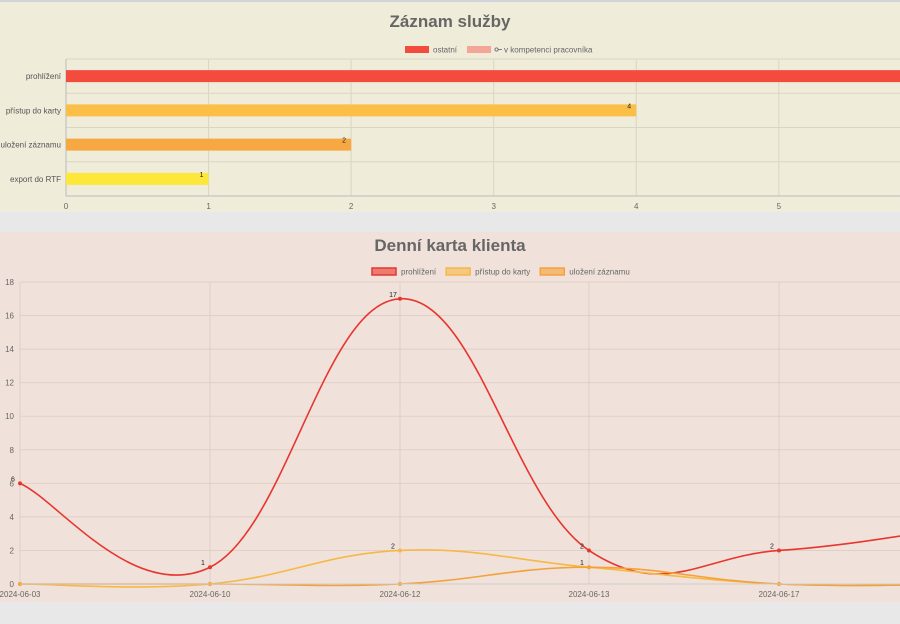 Image resolution: width=900 pixels, height=624 pixels. What do you see at coordinates (779, 594) in the screenshot?
I see `x-tick-label: 2024-06-17` at bounding box center [779, 594].